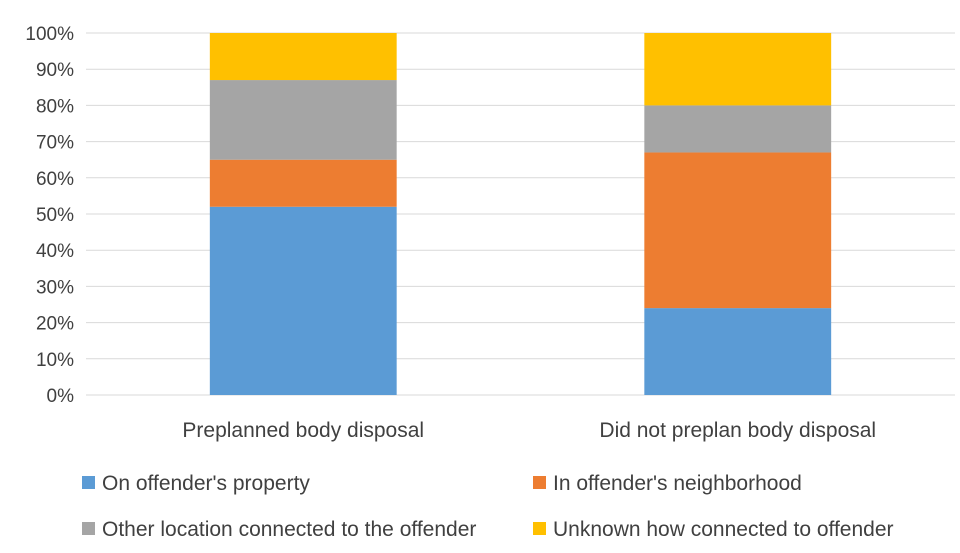 This screenshot has height=553, width=960. What do you see at coordinates (737, 430) in the screenshot?
I see `x-category-label: Did not preplan body disposal` at bounding box center [737, 430].